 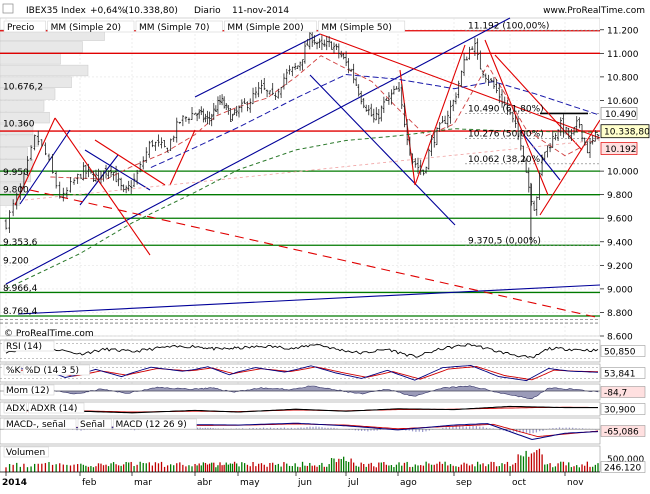 What do you see at coordinates (16, 191) in the screenshot?
I see `left-level-label: 9.800` at bounding box center [16, 191].